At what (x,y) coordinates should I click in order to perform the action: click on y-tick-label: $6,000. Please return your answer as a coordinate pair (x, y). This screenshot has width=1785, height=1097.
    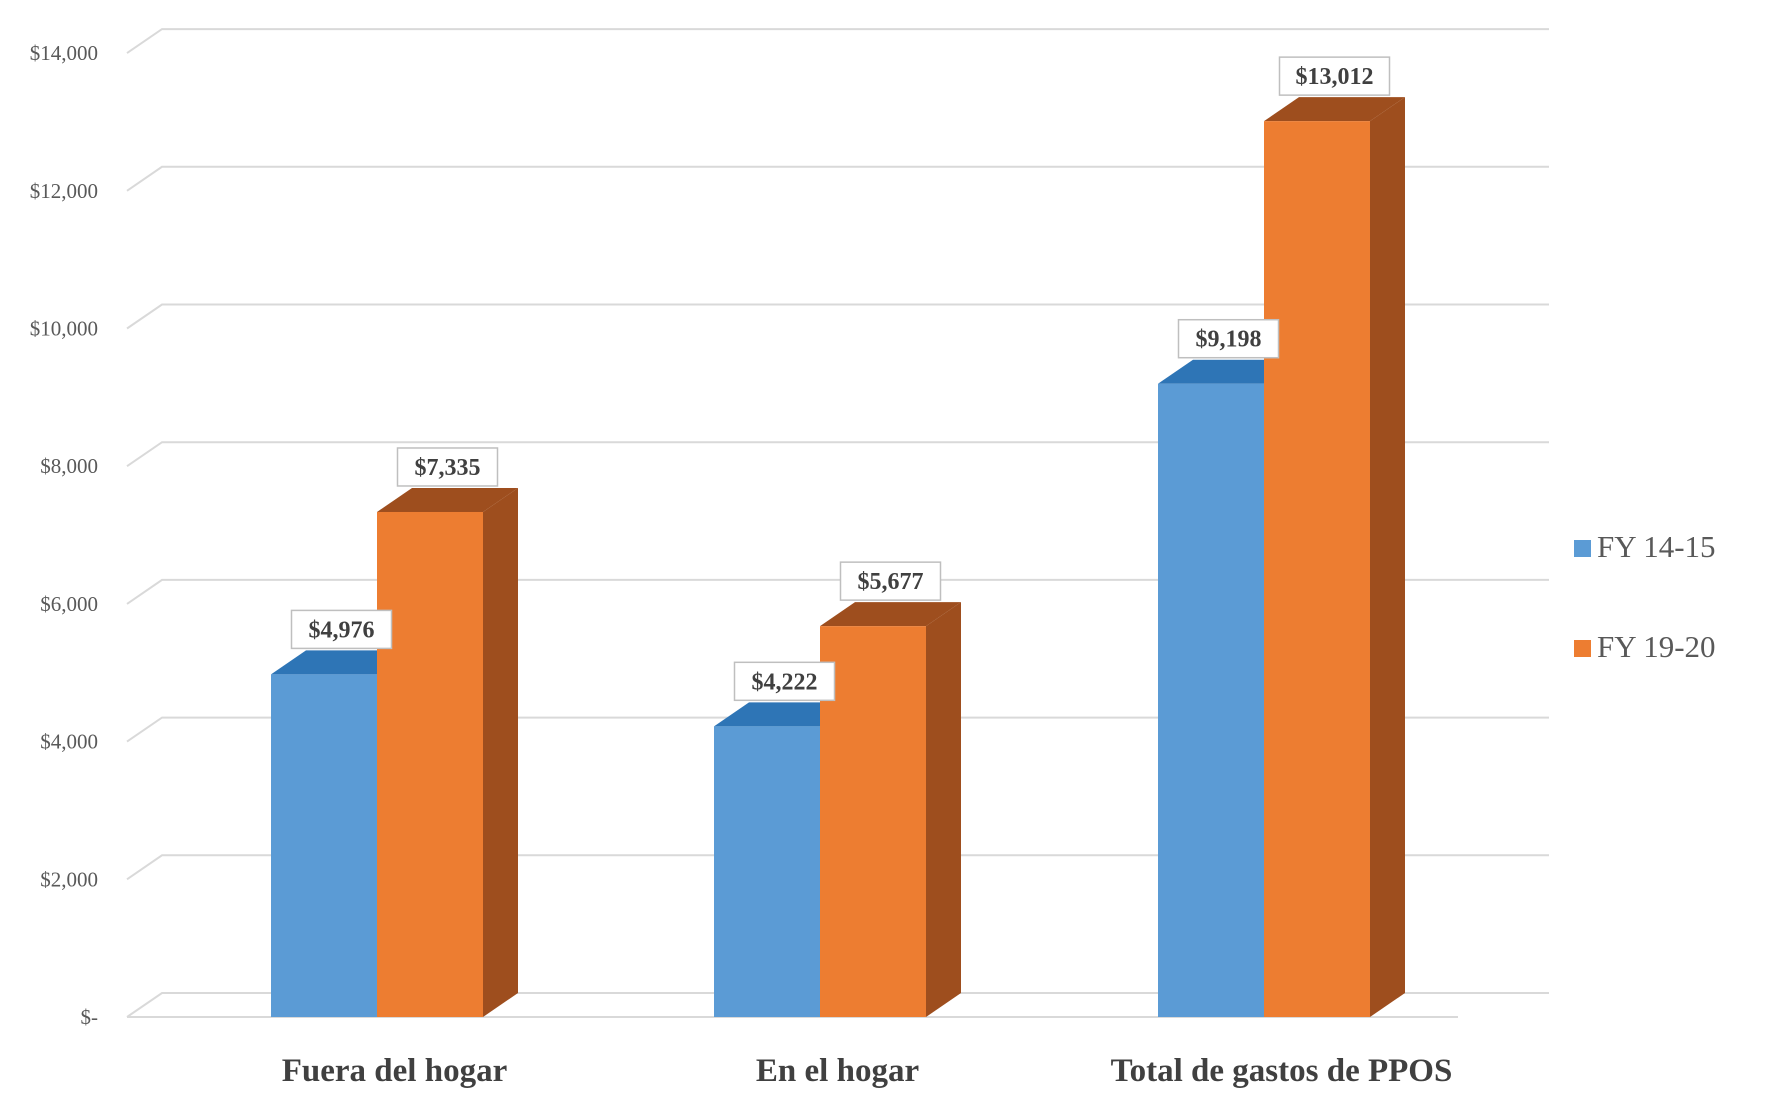
    Looking at the image, I should click on (69, 604).